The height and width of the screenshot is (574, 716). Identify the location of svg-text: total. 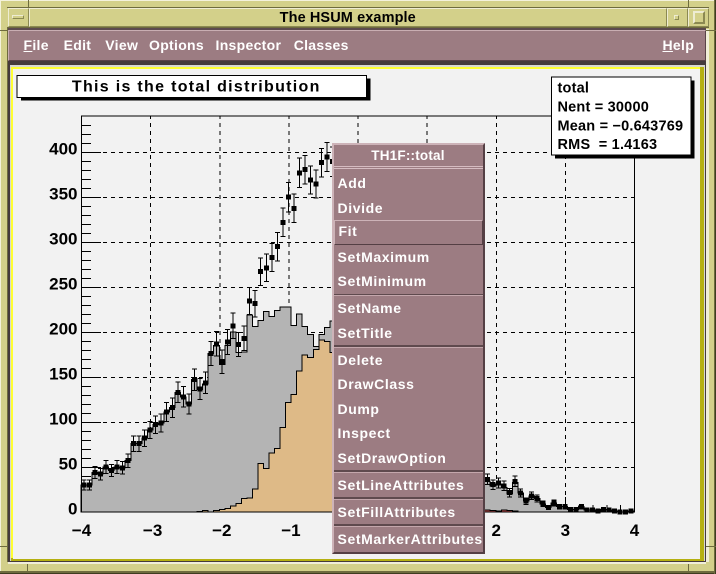
(574, 88).